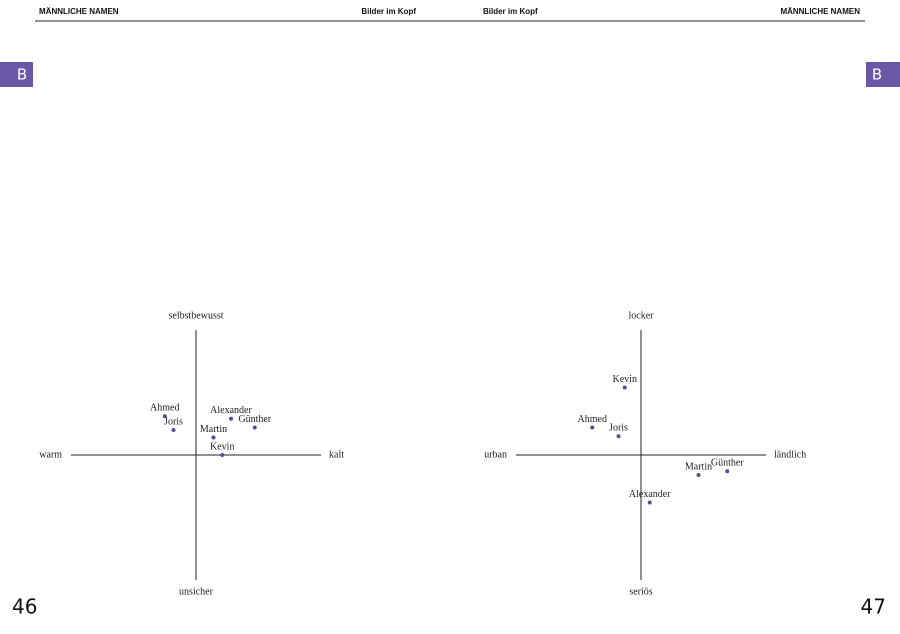  What do you see at coordinates (510, 11) in the screenshot?
I see `title-right: Bilder im Kopf` at bounding box center [510, 11].